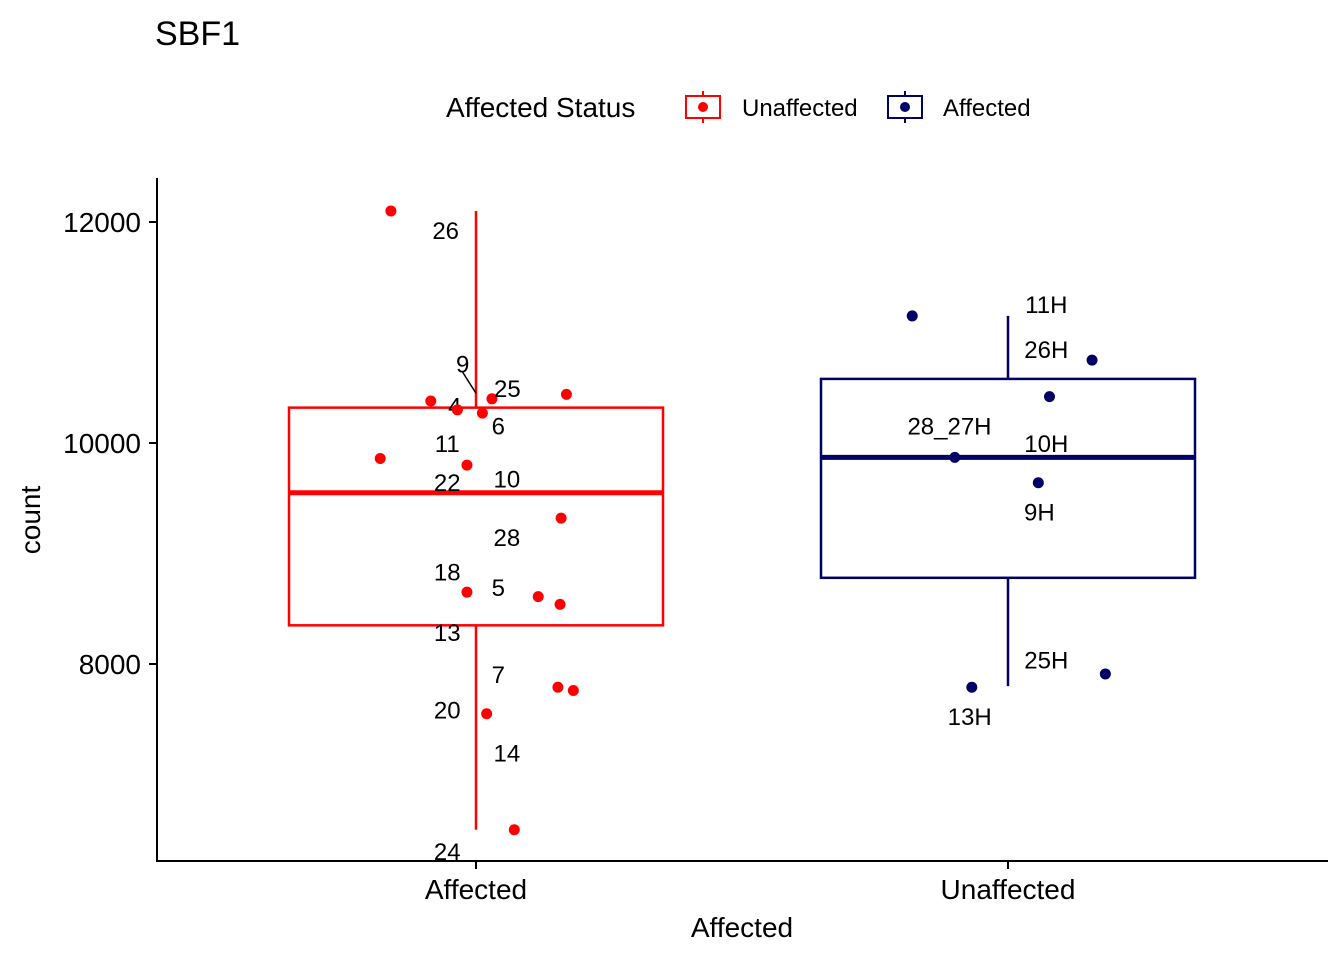 The width and height of the screenshot is (1344, 960). Describe the element at coordinates (912, 316) in the screenshot. I see `data-point-11H` at that location.